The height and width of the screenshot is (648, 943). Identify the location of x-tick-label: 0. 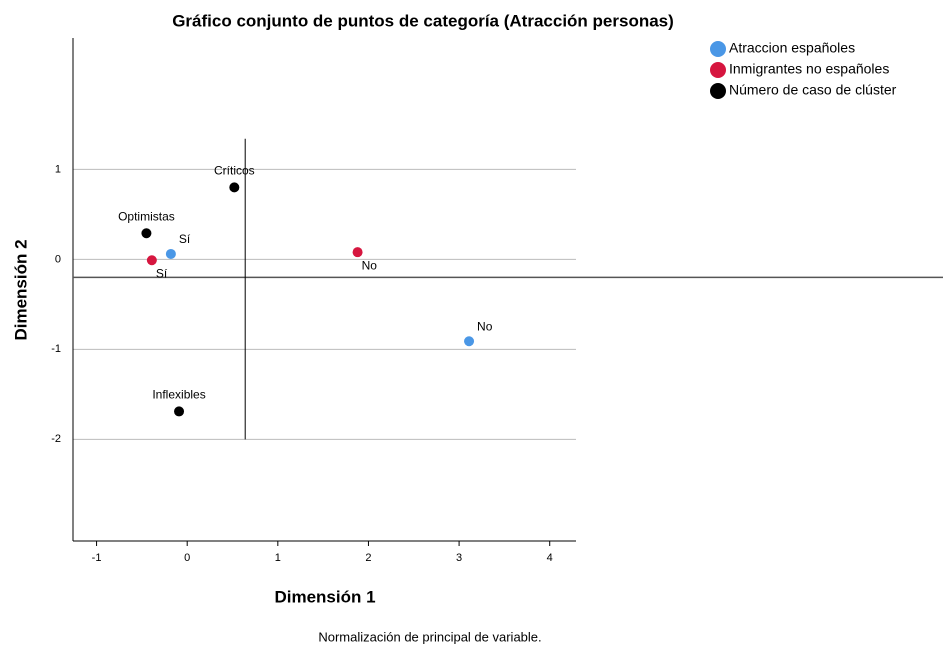
(187, 558).